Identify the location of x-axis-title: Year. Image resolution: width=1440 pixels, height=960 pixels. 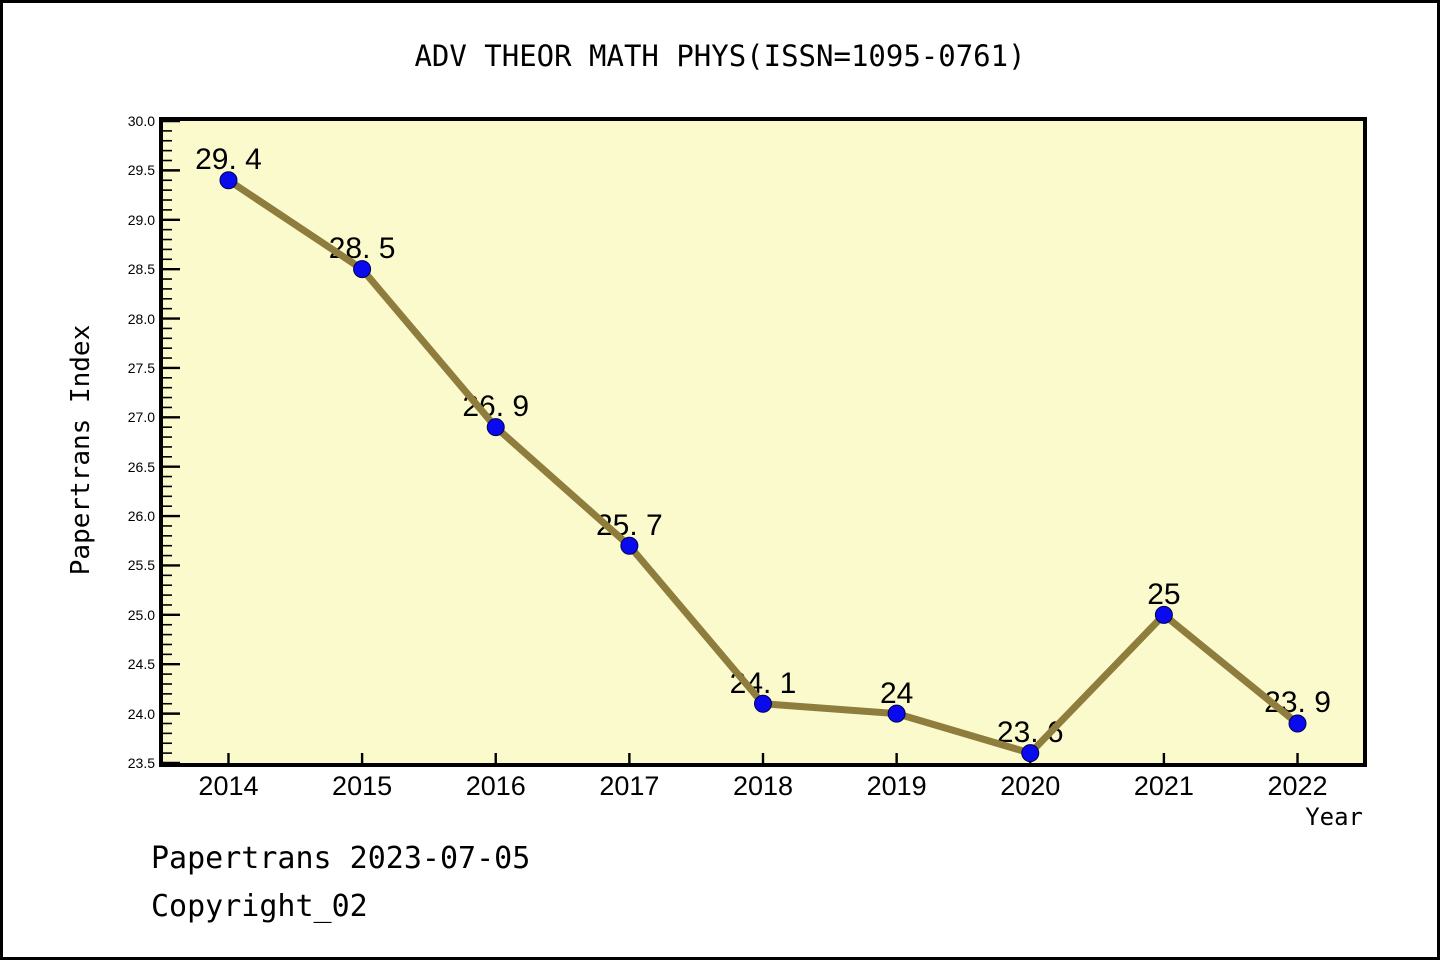
(1334, 817).